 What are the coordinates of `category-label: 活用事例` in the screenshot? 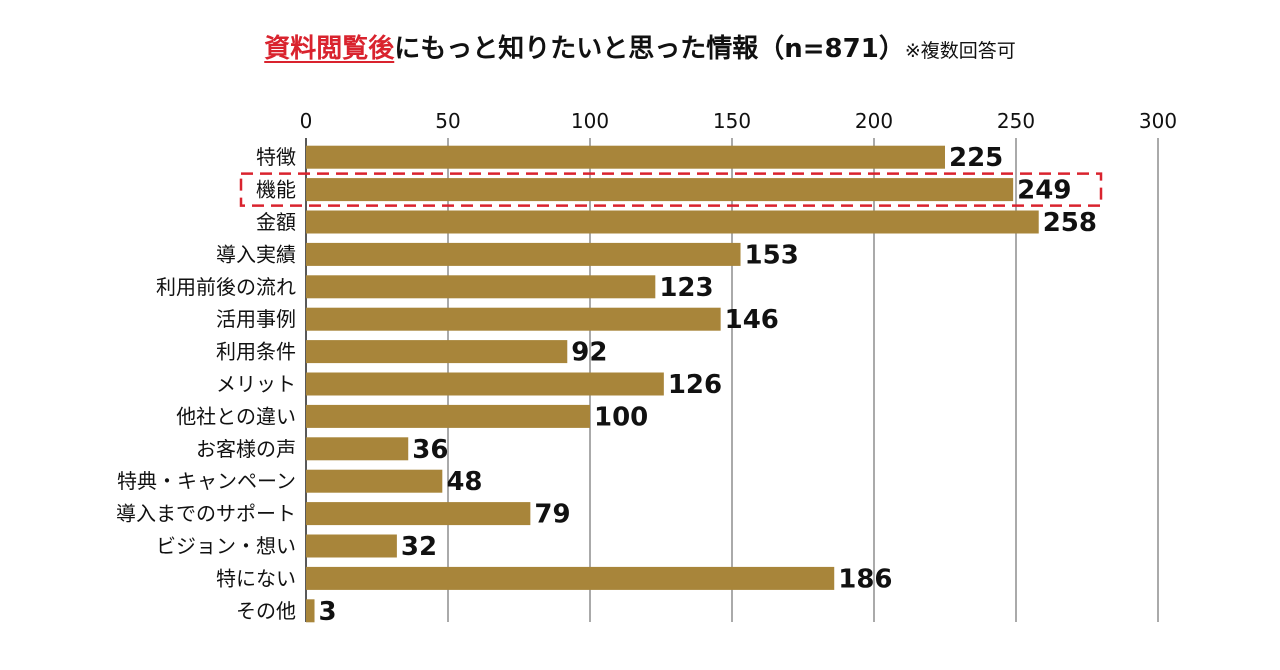 It's located at (256, 319).